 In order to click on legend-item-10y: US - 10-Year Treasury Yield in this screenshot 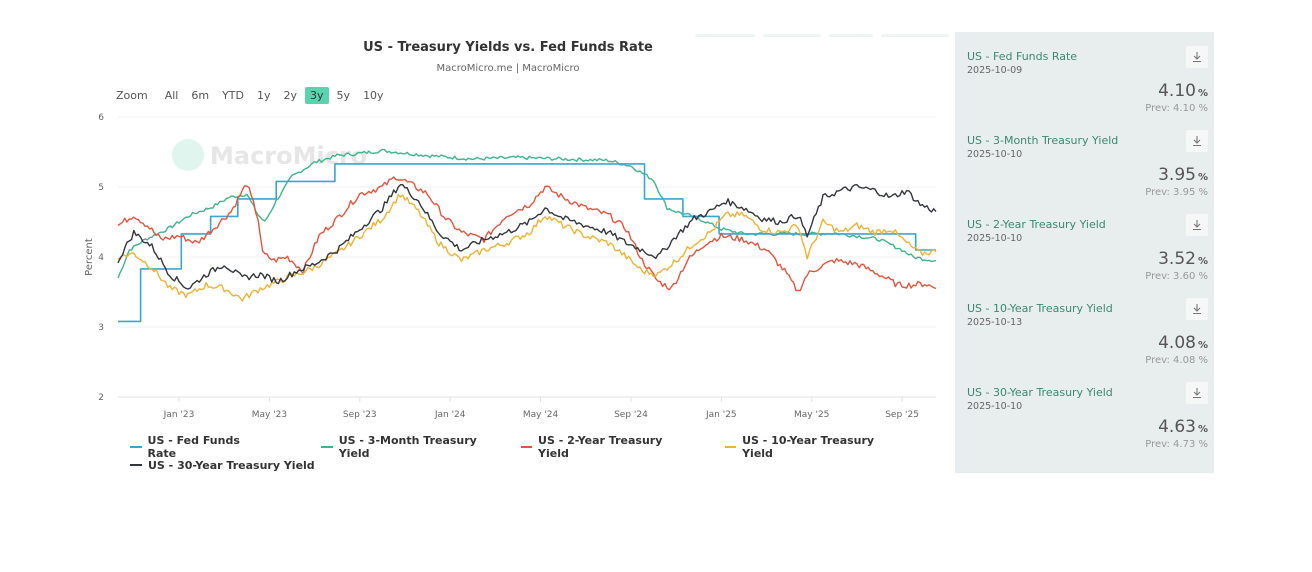, I will do `click(813, 447)`.